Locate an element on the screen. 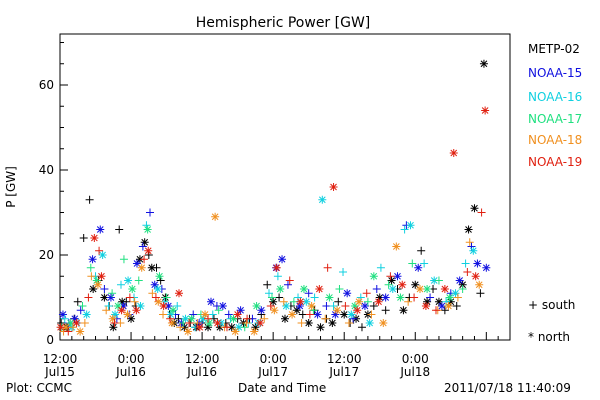 The image size is (600, 400). legend-north-symbol: * north is located at coordinates (549, 337).